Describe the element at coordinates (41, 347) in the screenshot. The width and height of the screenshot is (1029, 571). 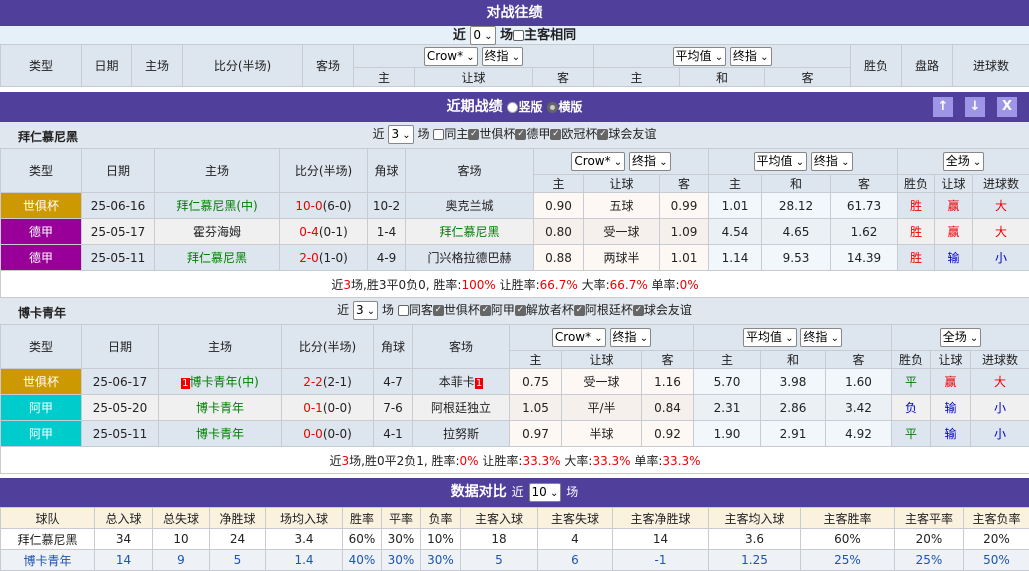
I see `col-type: 类型` at that location.